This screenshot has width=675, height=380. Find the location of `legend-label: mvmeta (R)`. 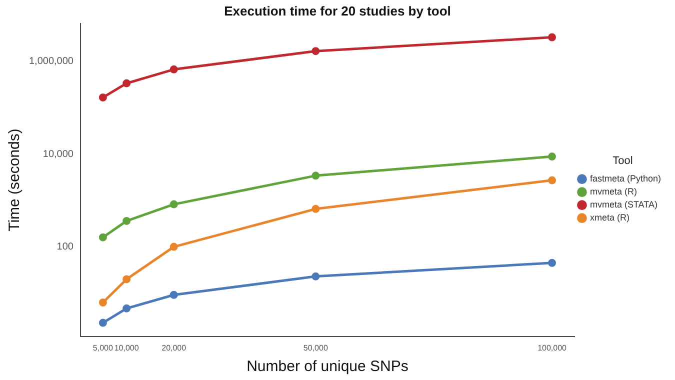

legend-label: mvmeta (R) is located at coordinates (613, 191).